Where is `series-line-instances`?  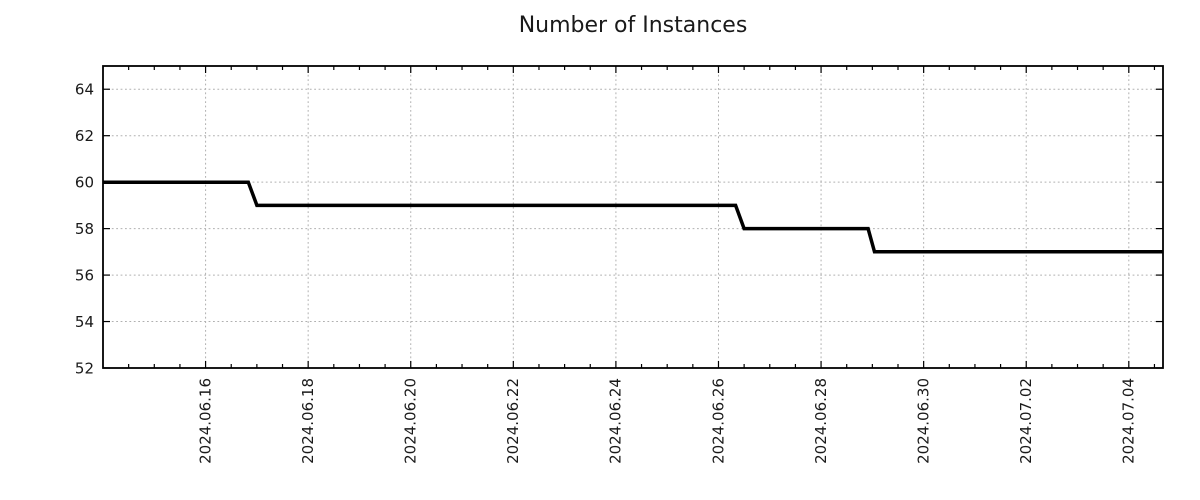 series-line-instances is located at coordinates (633, 217).